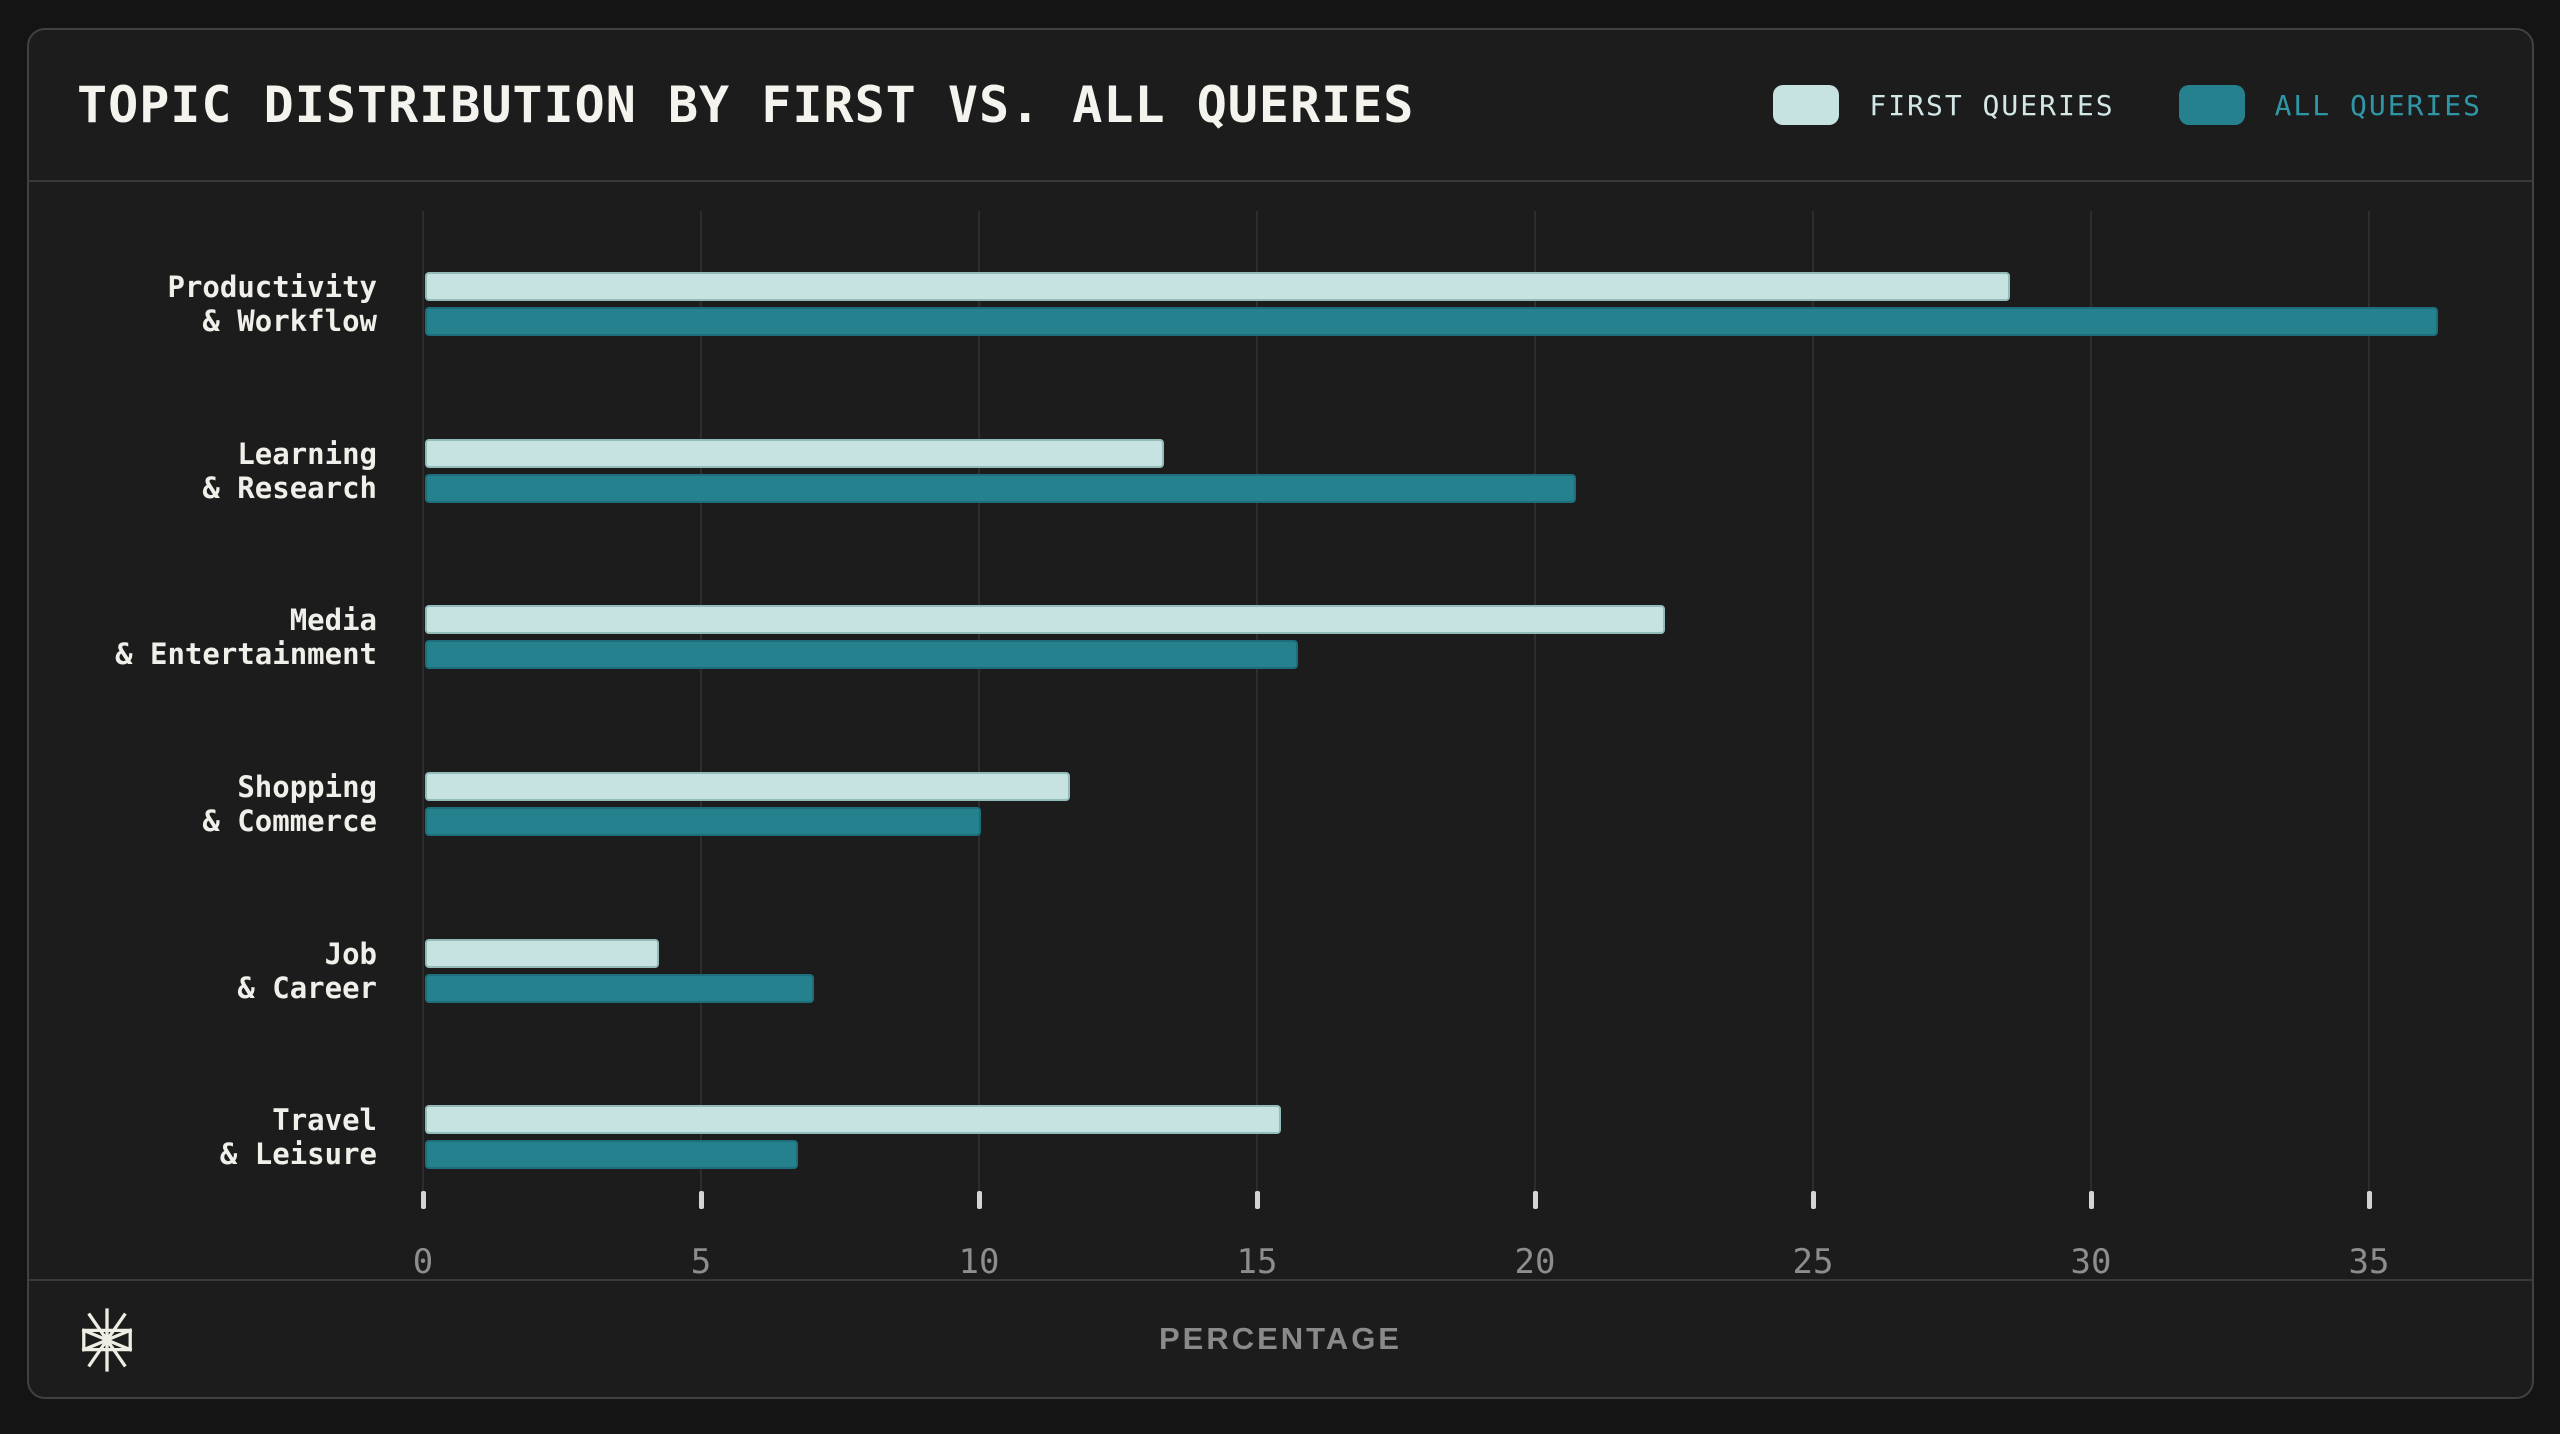 The width and height of the screenshot is (2560, 1434). What do you see at coordinates (324, 1120) in the screenshot?
I see `category-label-line: Travel` at bounding box center [324, 1120].